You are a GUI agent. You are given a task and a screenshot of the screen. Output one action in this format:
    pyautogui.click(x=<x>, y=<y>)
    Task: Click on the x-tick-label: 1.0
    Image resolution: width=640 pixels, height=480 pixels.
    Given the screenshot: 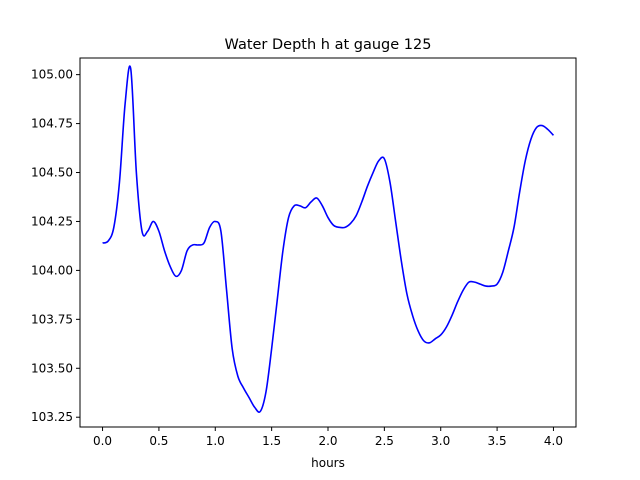 What is the action you would take?
    pyautogui.click(x=215, y=441)
    